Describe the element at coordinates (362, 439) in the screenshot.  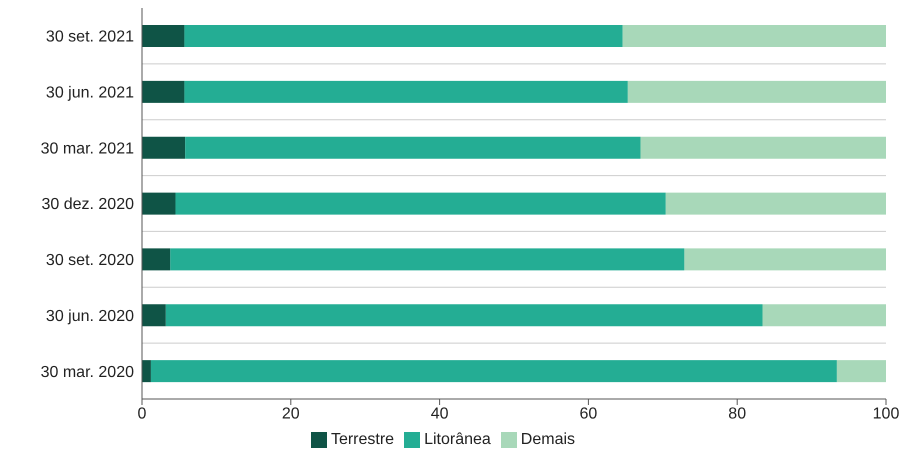
I see `legend-label: Terrestre` at that location.